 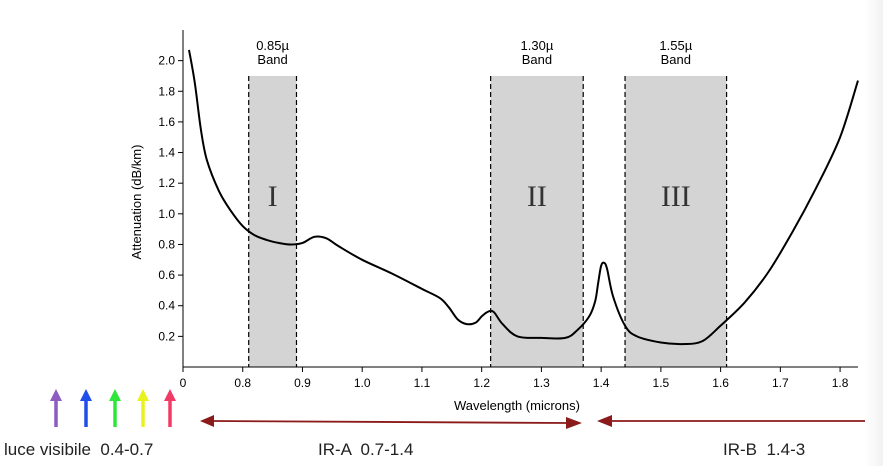 What do you see at coordinates (166, 336) in the screenshot?
I see `y-tick-label: 0.2` at bounding box center [166, 336].